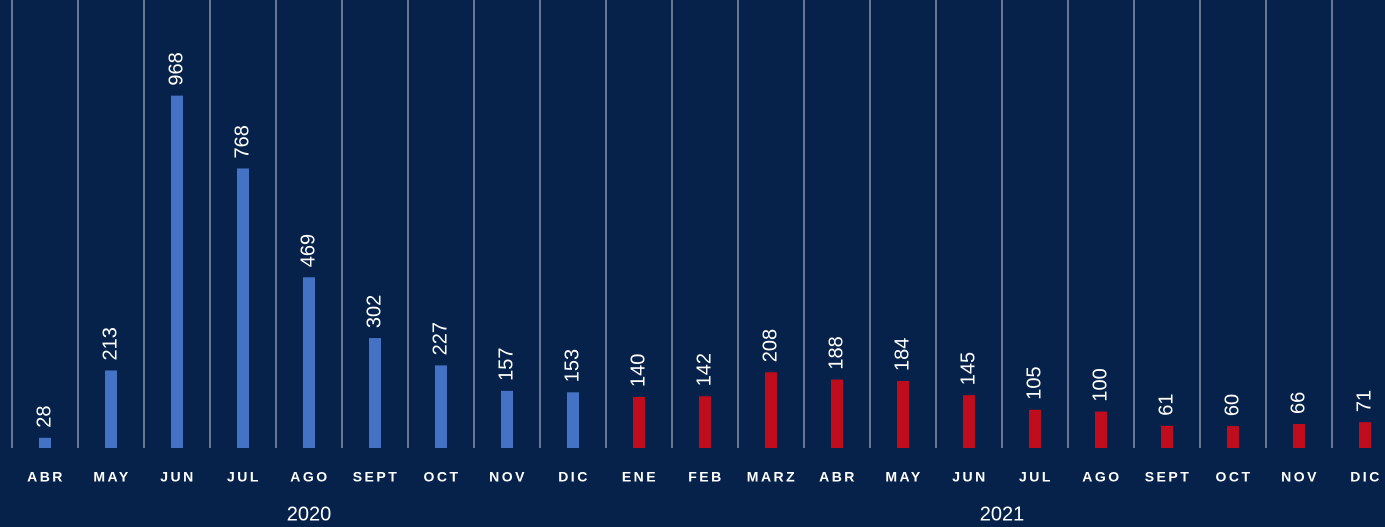 The image size is (1385, 527). Describe the element at coordinates (968, 368) in the screenshot. I see `value-label: 145` at that location.